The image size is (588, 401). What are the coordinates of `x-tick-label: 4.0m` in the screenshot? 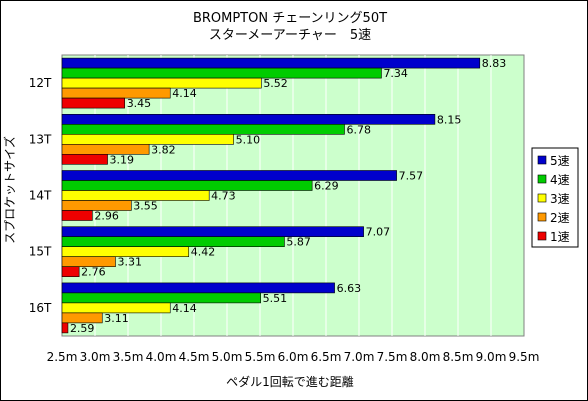 It's located at (161, 357).